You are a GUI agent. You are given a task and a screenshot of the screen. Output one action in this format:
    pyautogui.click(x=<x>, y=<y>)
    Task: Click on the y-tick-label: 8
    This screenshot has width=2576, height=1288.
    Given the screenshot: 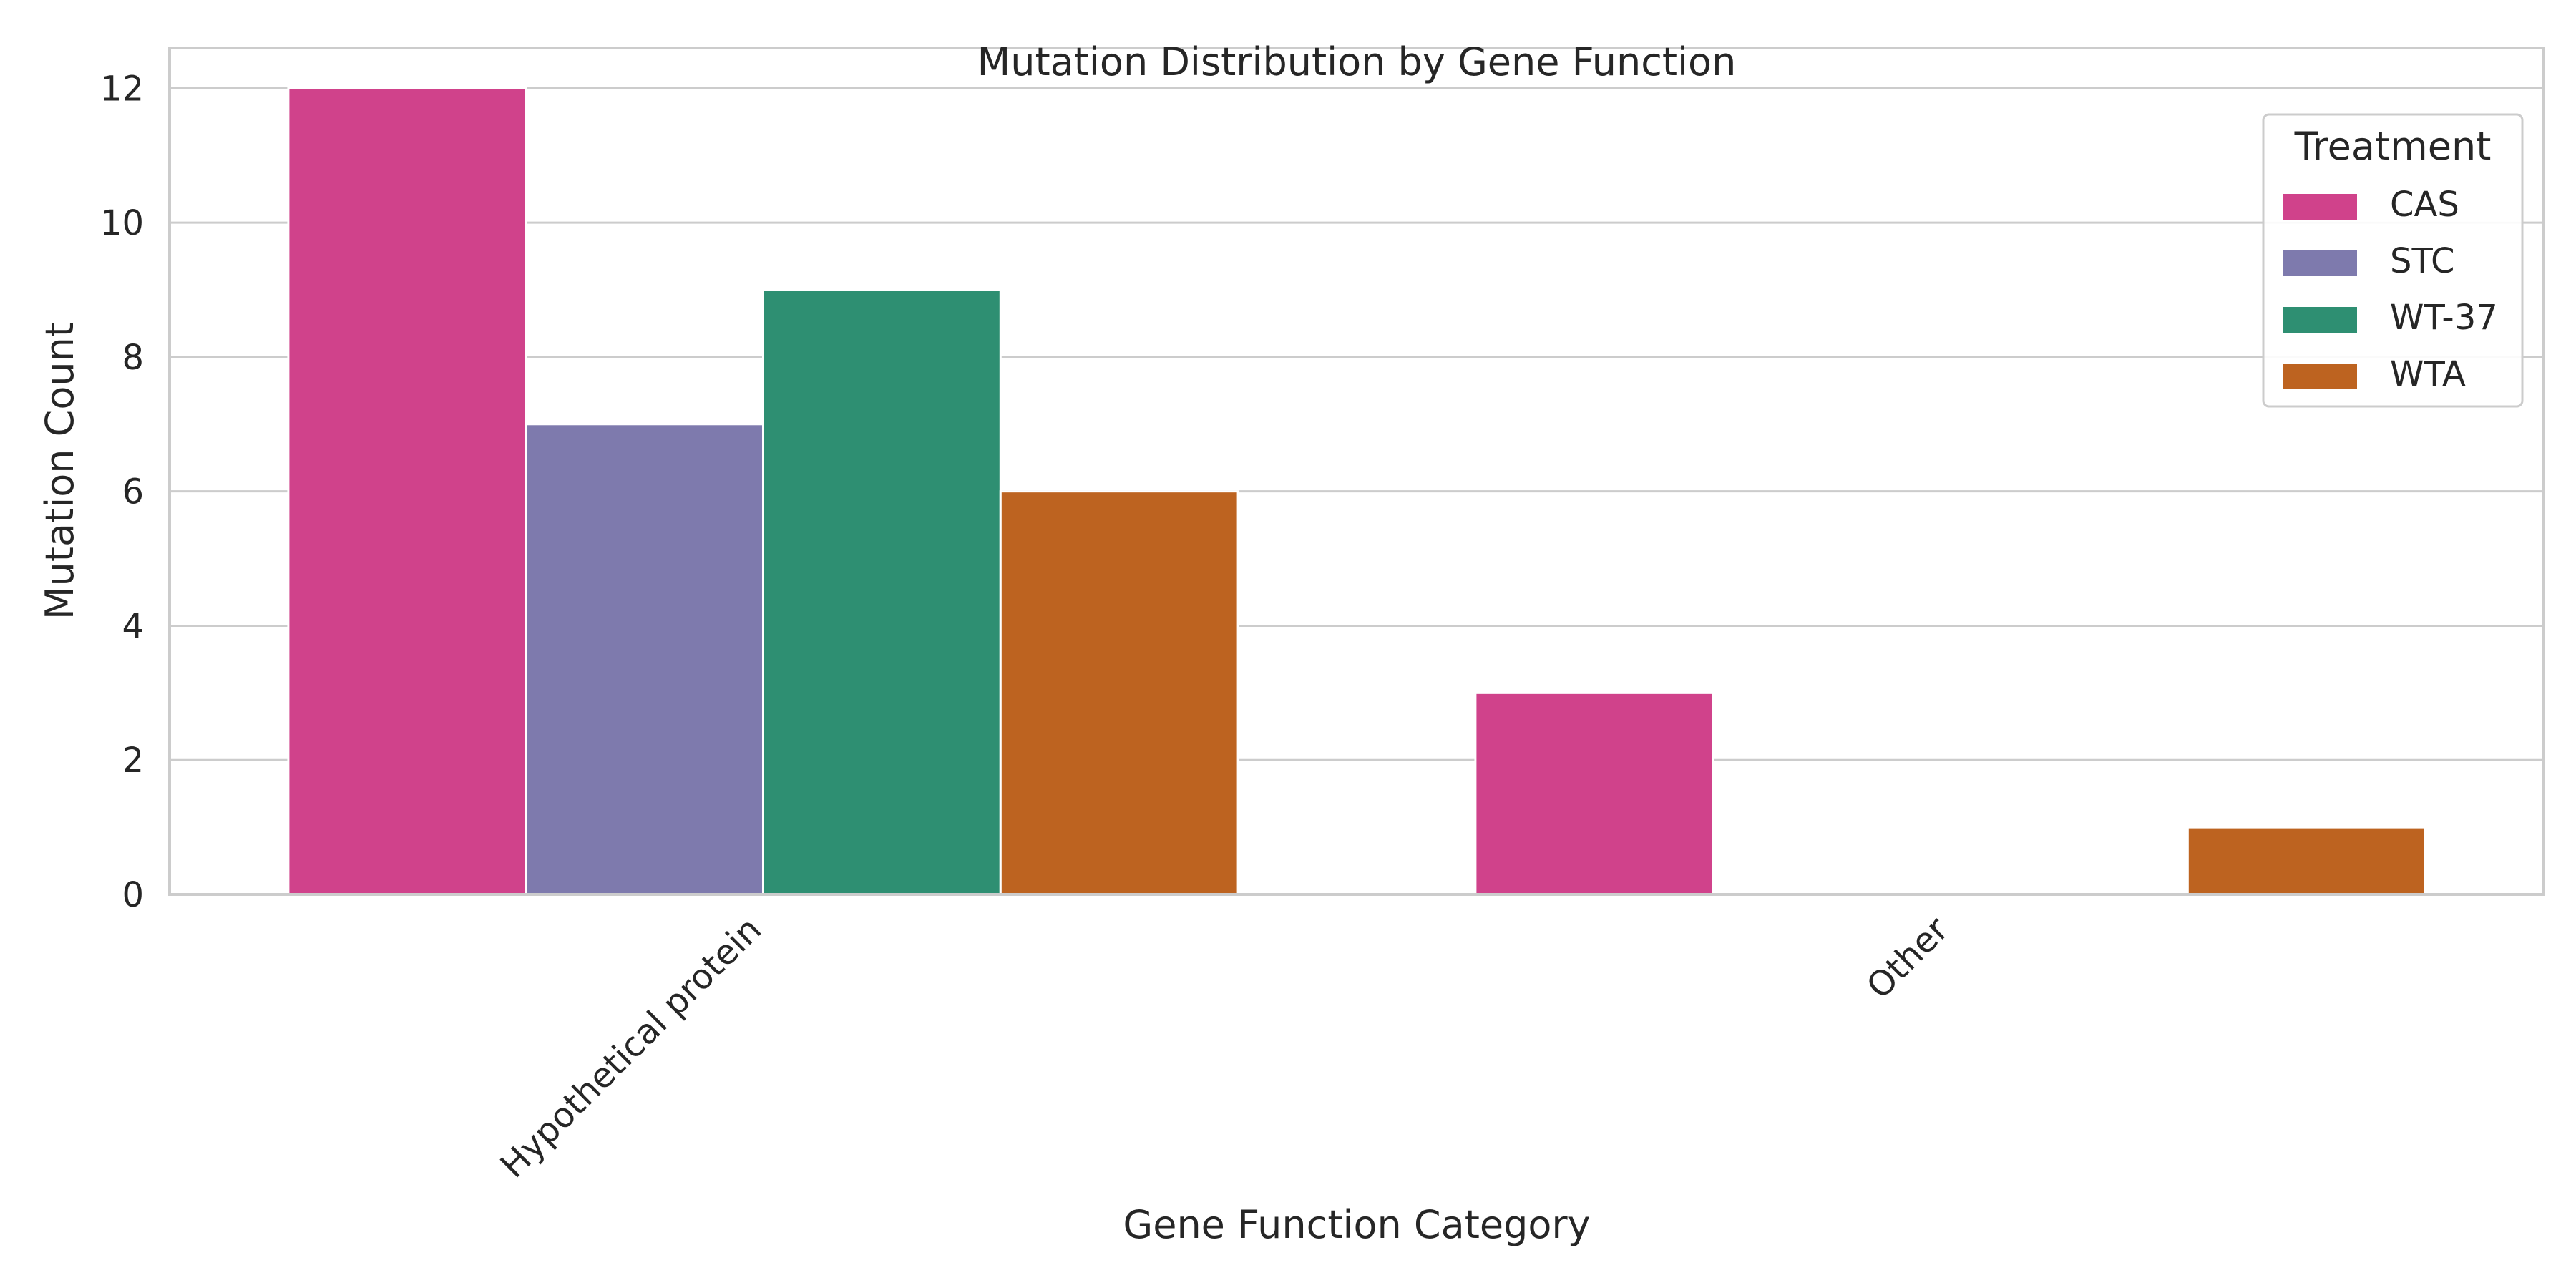 What is the action you would take?
    pyautogui.click(x=133, y=358)
    